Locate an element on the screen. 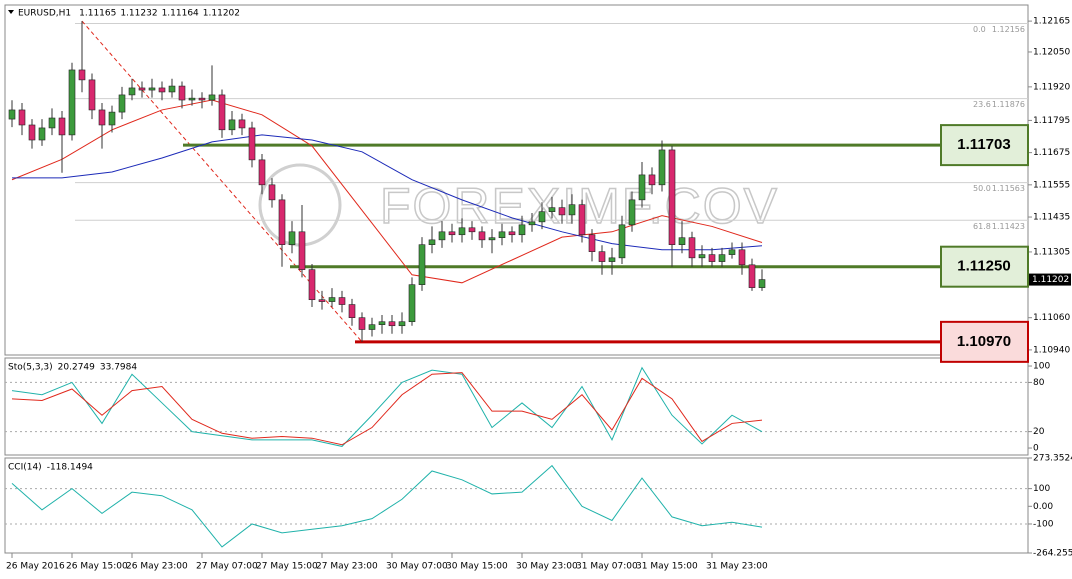 Image resolution: width=1072 pixels, height=579 pixels. x-tick-label: 26 May 2016 is located at coordinates (35, 567).